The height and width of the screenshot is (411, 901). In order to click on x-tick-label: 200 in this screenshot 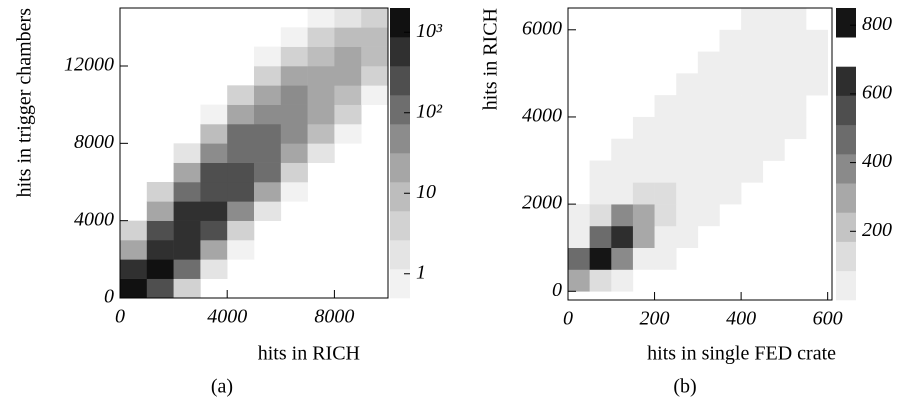, I will do `click(655, 319)`.